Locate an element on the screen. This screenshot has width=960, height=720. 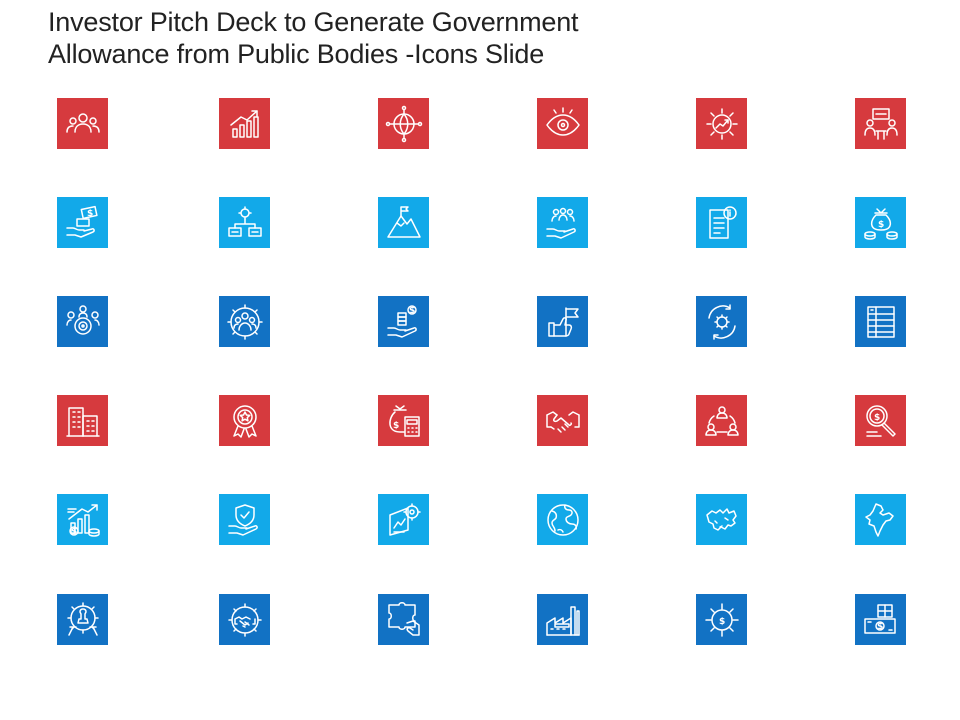
dollar-magnifier-tile: $ is located at coordinates (880, 420).